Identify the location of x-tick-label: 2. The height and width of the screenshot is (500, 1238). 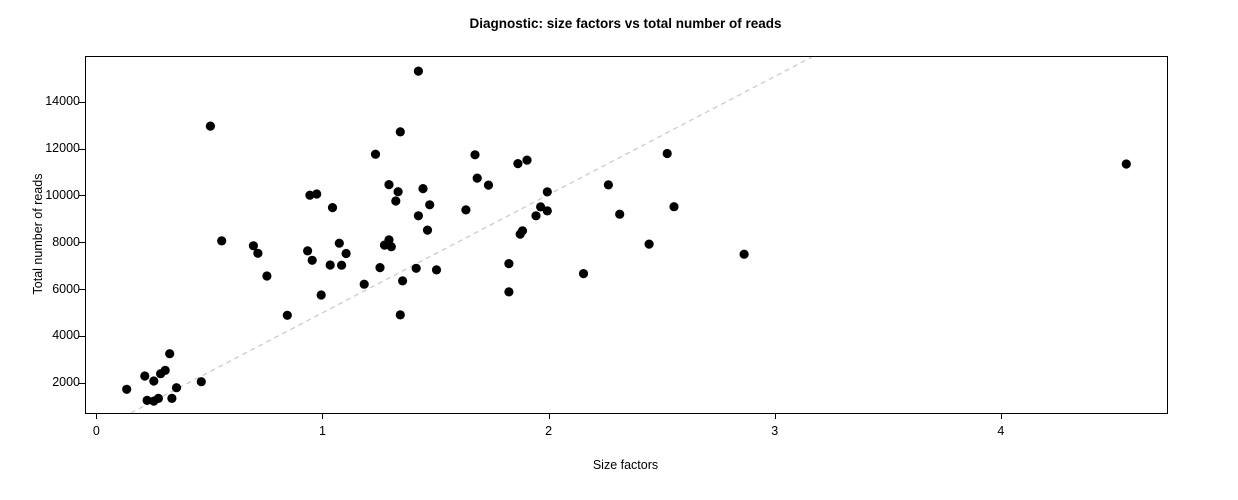
(549, 431).